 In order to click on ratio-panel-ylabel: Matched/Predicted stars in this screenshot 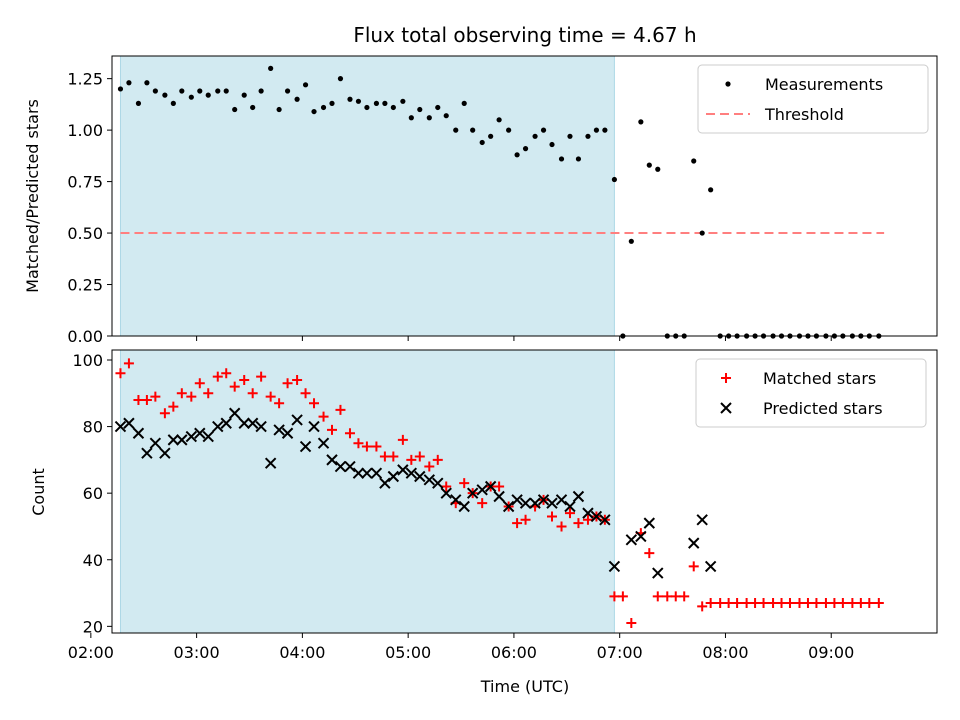, I will do `click(32, 196)`.